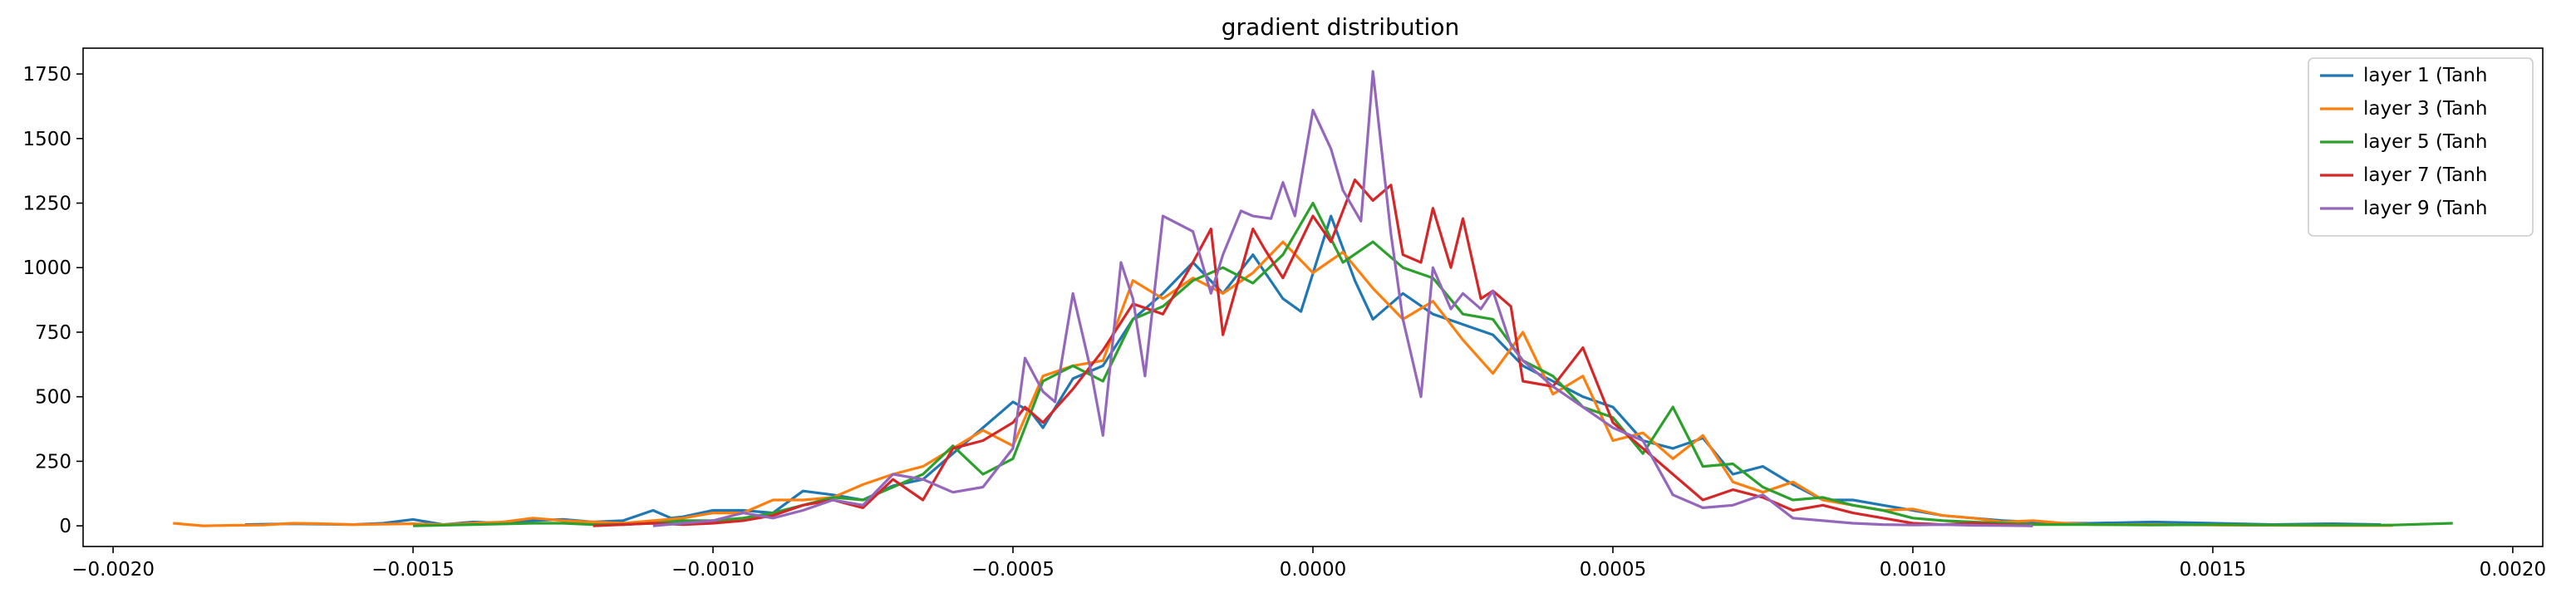  Describe the element at coordinates (2213, 570) in the screenshot. I see `x-tick-label: 0.0015` at that location.